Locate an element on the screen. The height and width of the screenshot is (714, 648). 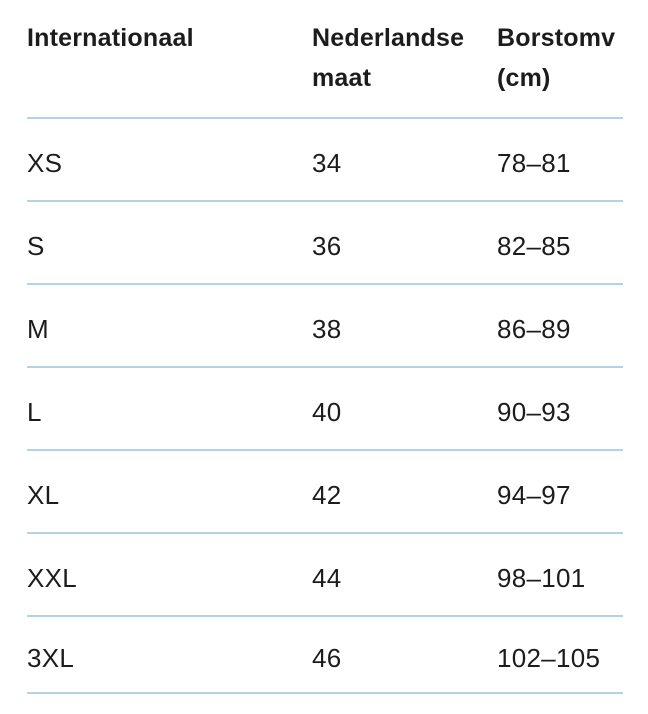
cell-international-size: XS is located at coordinates (45, 163).